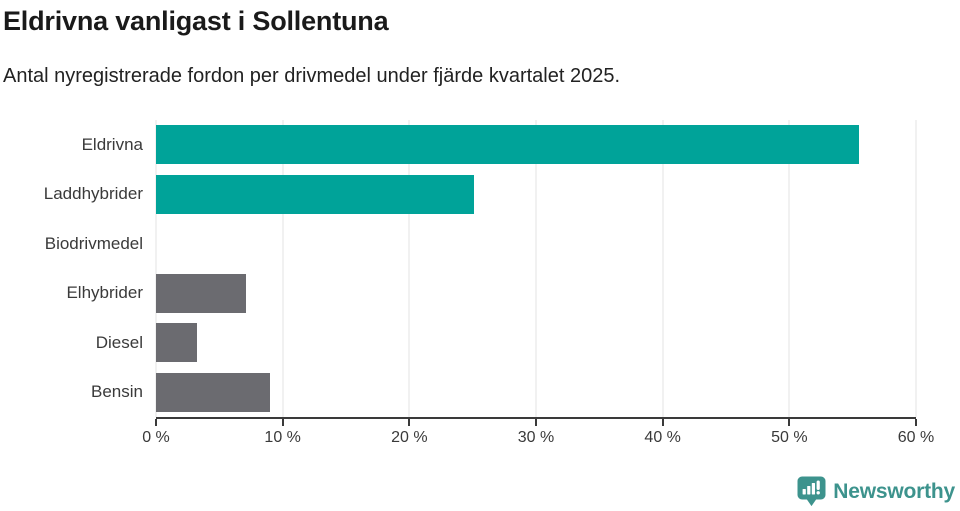  What do you see at coordinates (811, 491) in the screenshot?
I see `newsworthy-logo-icon` at bounding box center [811, 491].